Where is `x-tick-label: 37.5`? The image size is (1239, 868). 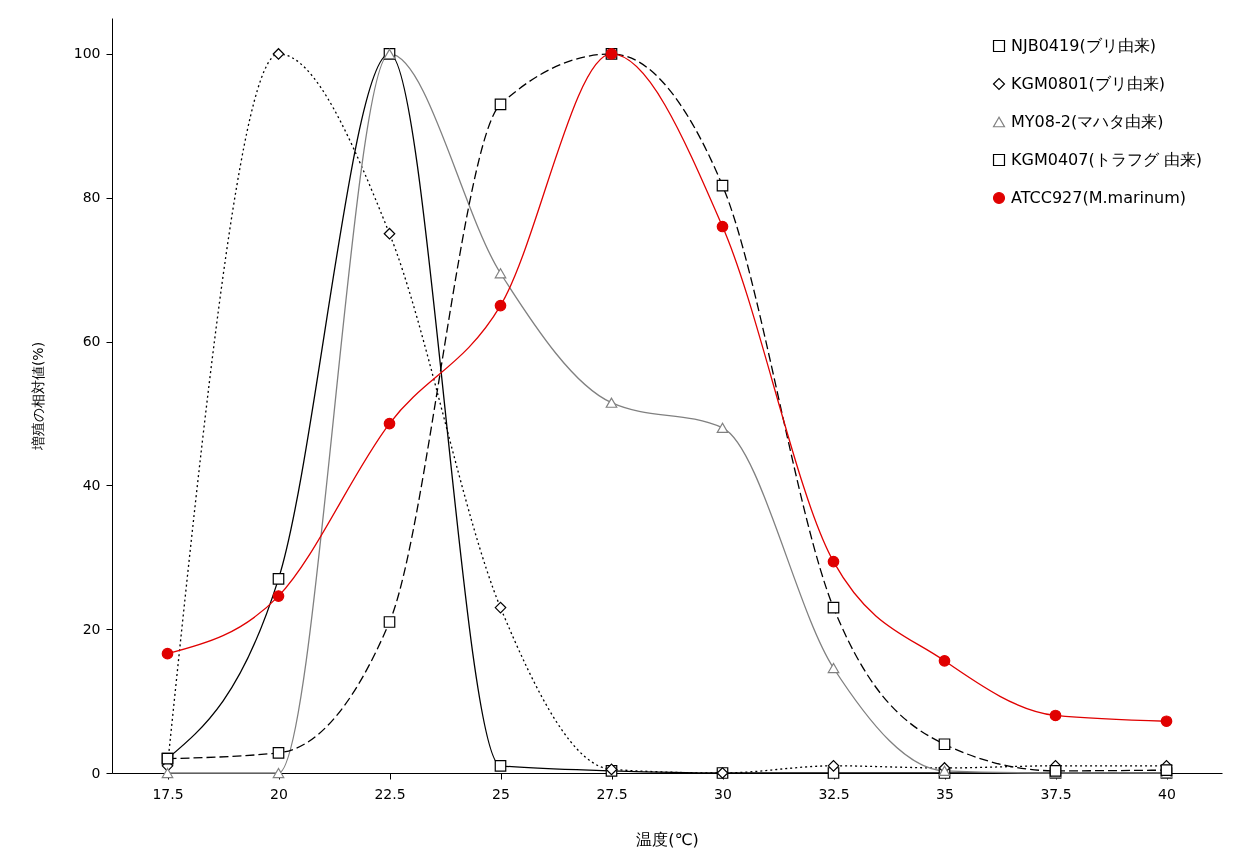 x-tick-label: 37.5 is located at coordinates (1056, 793).